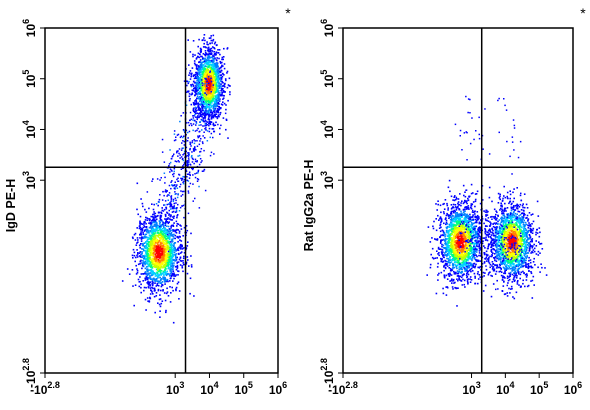 Image resolution: width=590 pixels, height=410 pixels. I want to click on y-tick-label: -102.8, so click(29, 373).